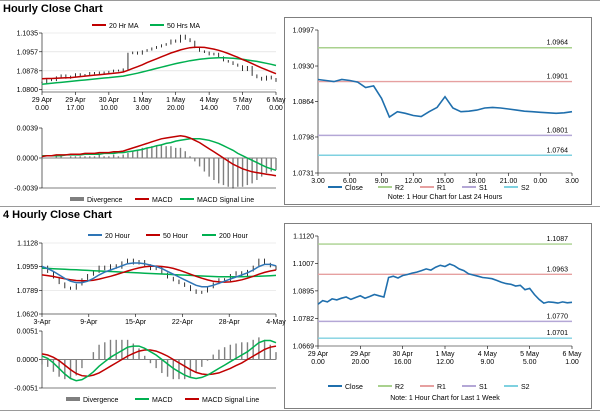 The width and height of the screenshot is (600, 413). What do you see at coordinates (142, 108) in the screenshot?
I see `hourly-price-xtick-sublabel-3: 3.00` at bounding box center [142, 108].